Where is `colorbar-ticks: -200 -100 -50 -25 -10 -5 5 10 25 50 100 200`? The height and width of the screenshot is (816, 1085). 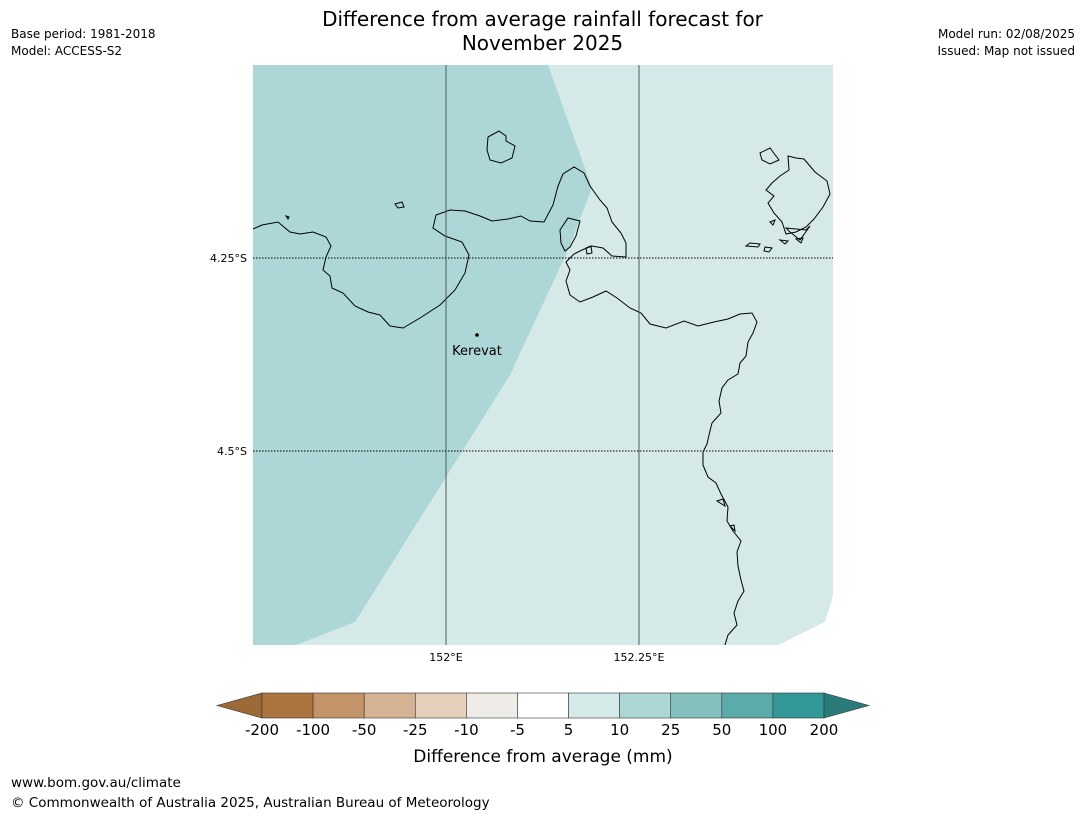 colorbar-ticks: -200 -100 -50 -25 -10 -5 5 10 25 50 100 200 is located at coordinates (541, 730).